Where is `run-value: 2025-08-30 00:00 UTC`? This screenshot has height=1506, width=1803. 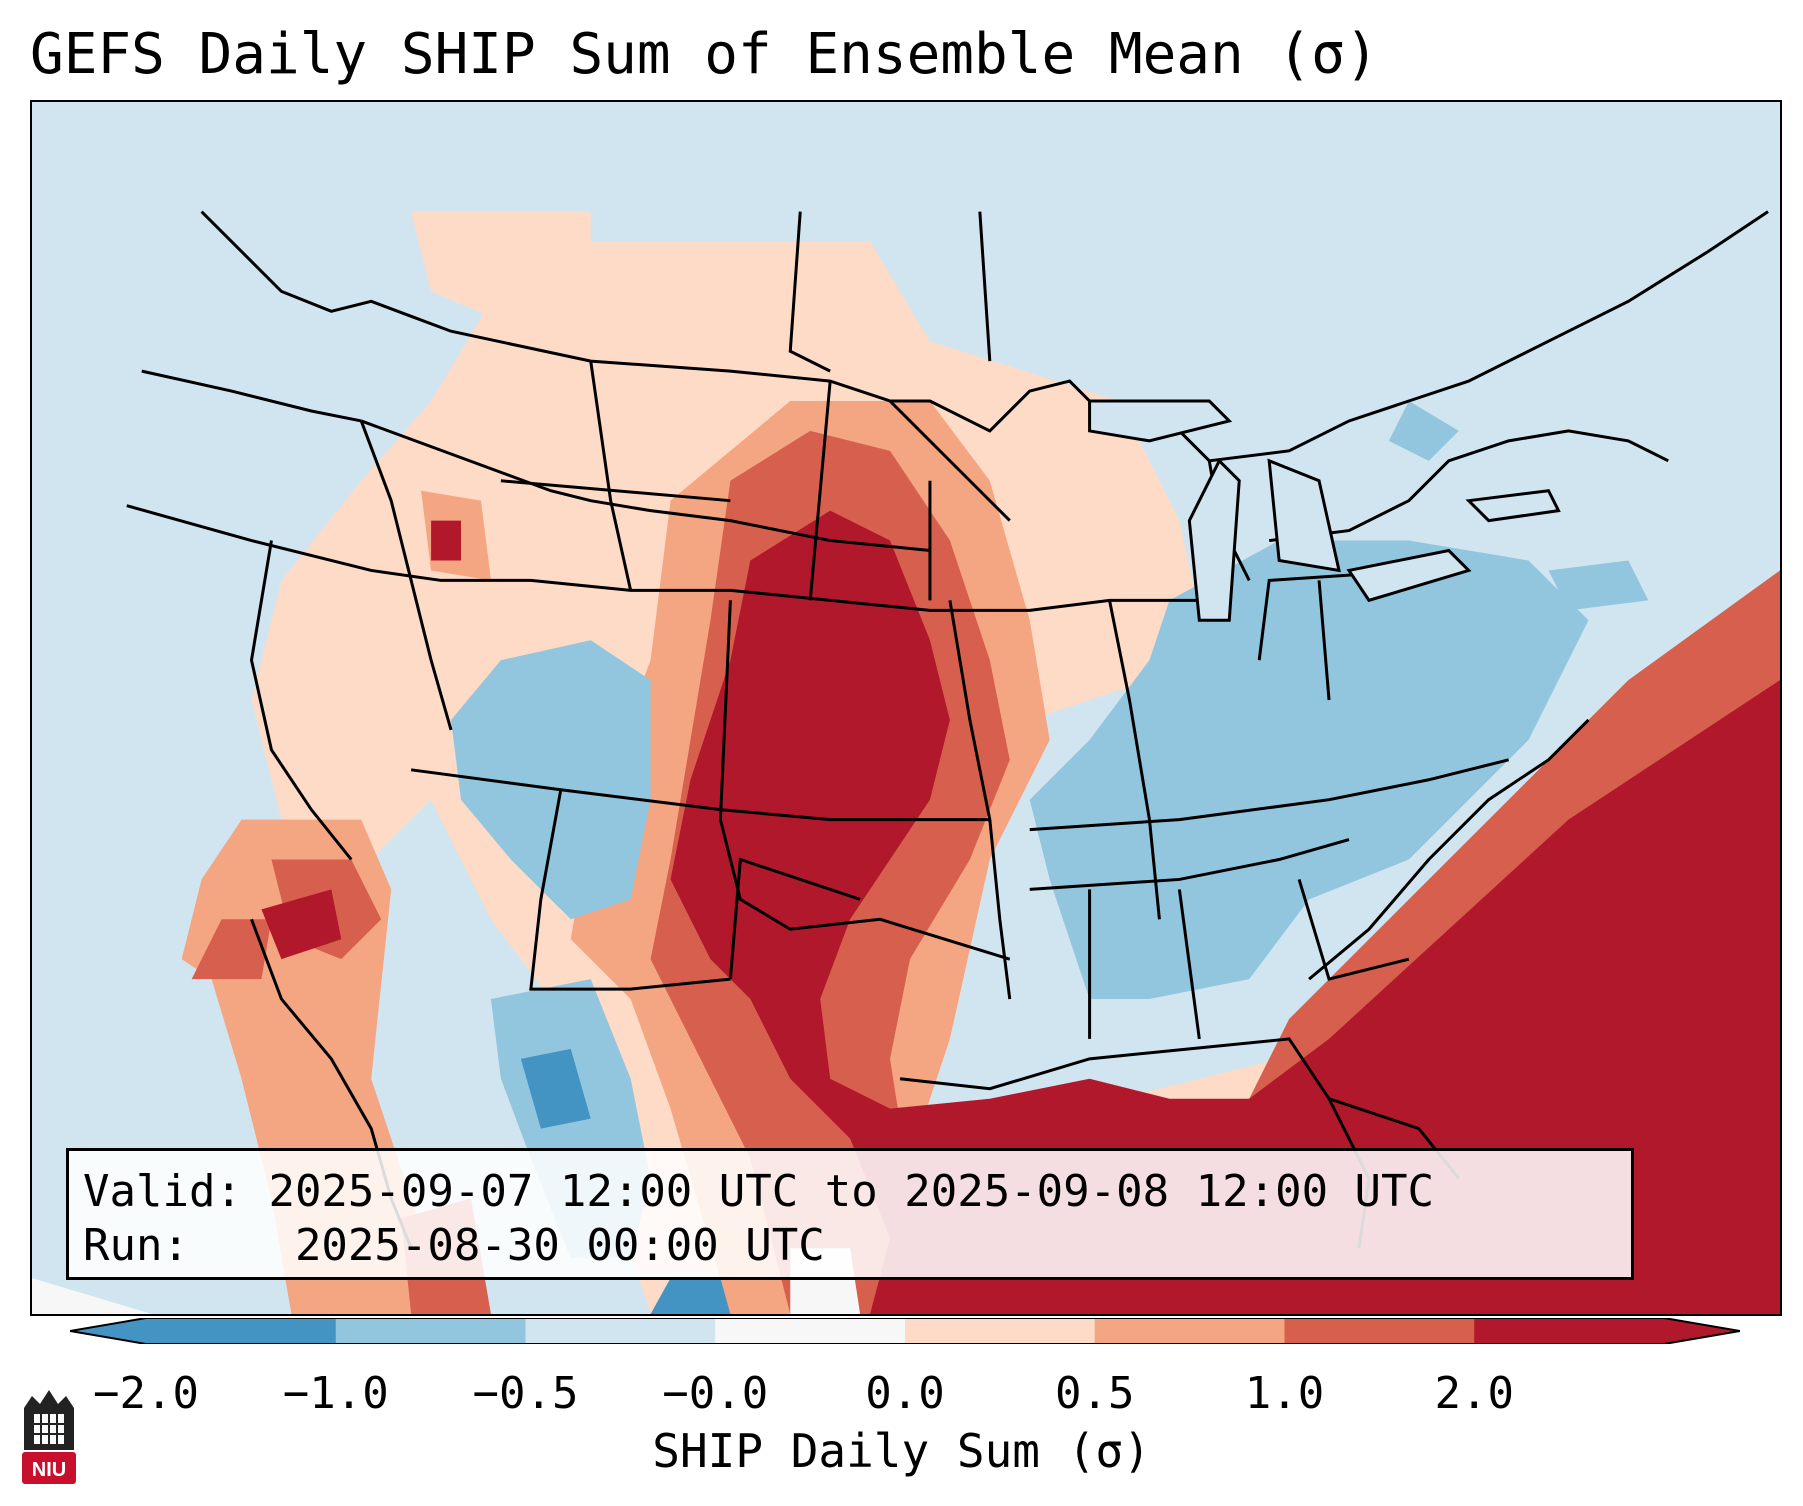
run-value: 2025-08-30 00:00 UTC is located at coordinates (559, 1245).